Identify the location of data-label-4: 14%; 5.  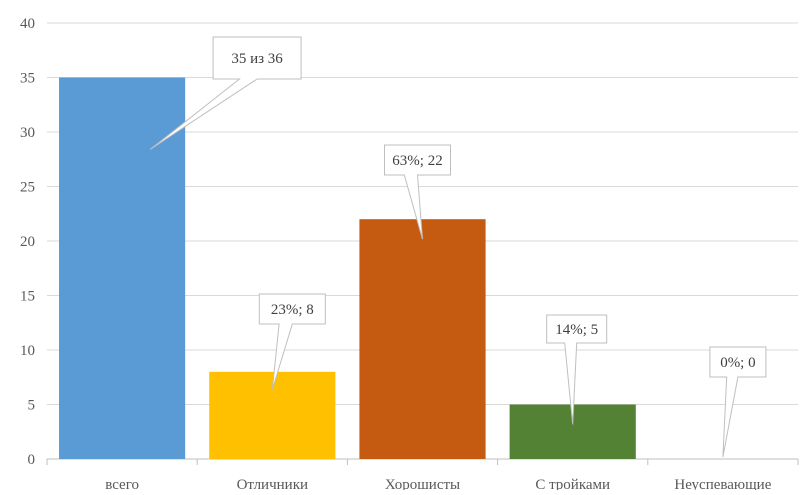
(577, 369).